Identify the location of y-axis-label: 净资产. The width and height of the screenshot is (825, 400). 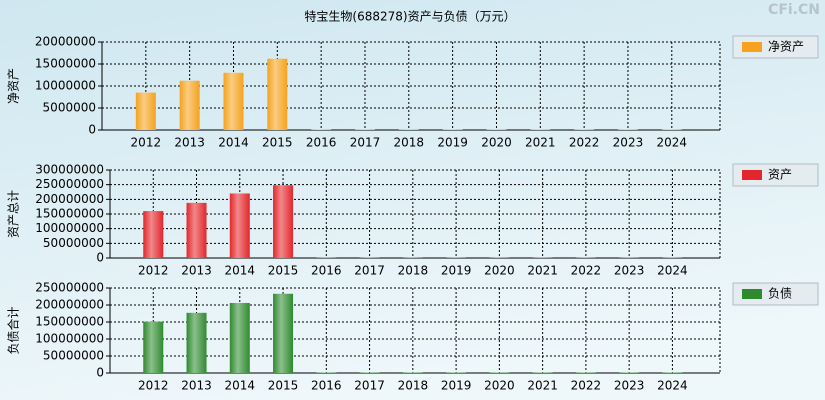
(14, 86).